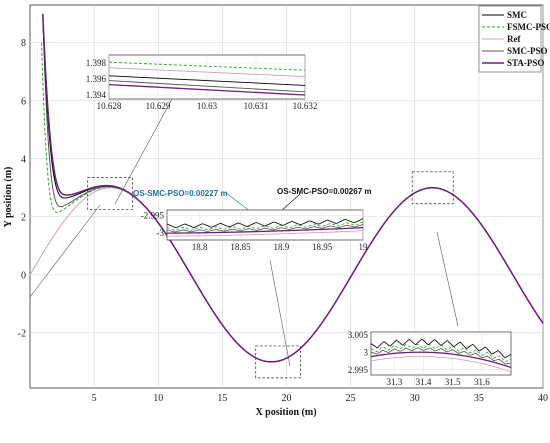 The image size is (550, 443). What do you see at coordinates (240, 247) in the screenshot?
I see `inset-mid-x-tick-1: 18.85` at bounding box center [240, 247].